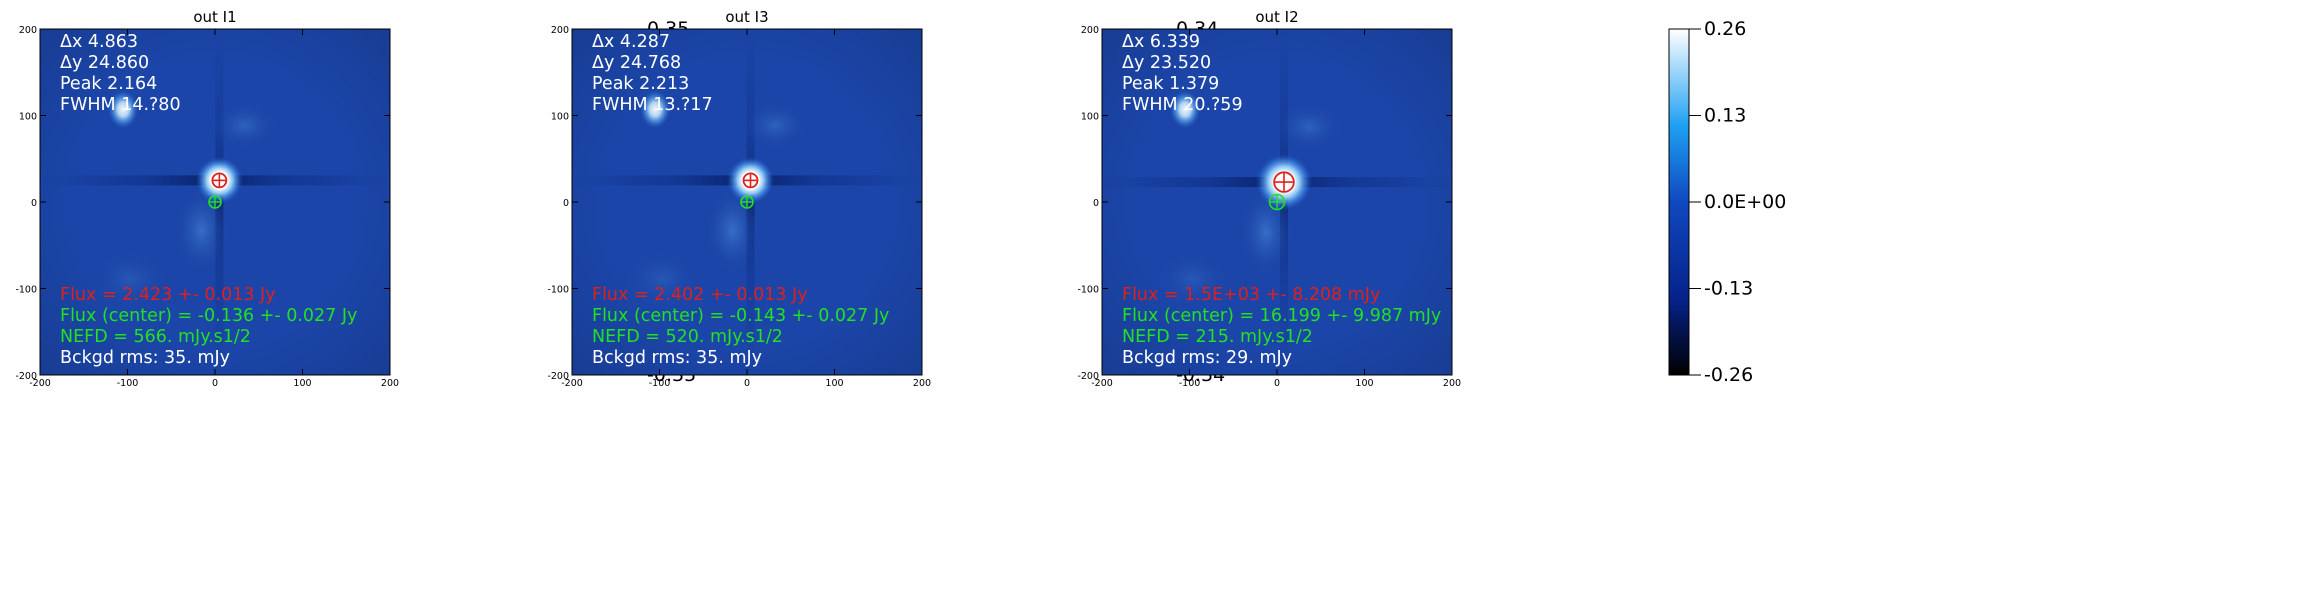 The image size is (2318, 596). I want to click on panel-title: out I1, so click(214, 17).